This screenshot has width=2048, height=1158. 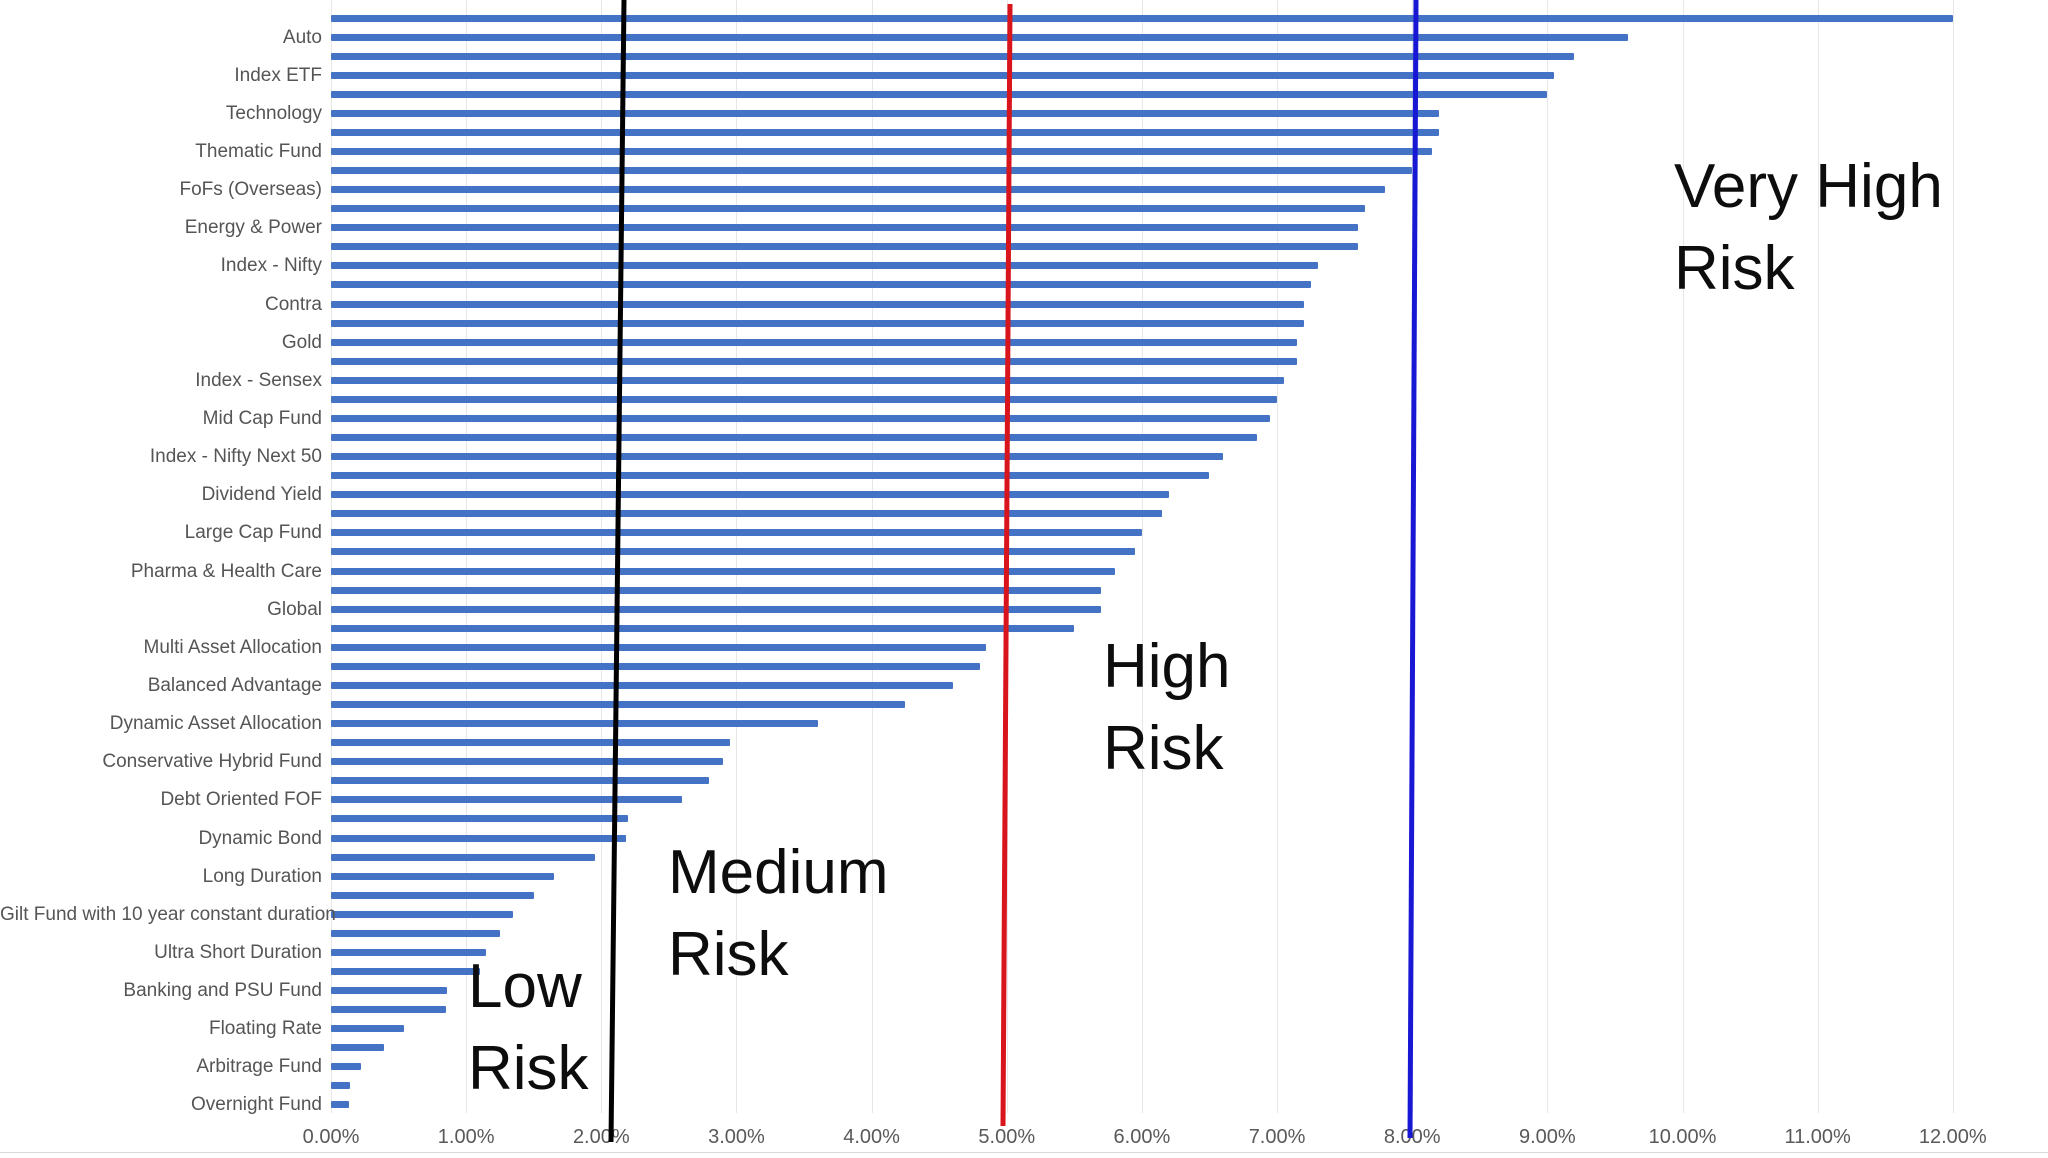 I want to click on gridline-2.00%, so click(x=602, y=556).